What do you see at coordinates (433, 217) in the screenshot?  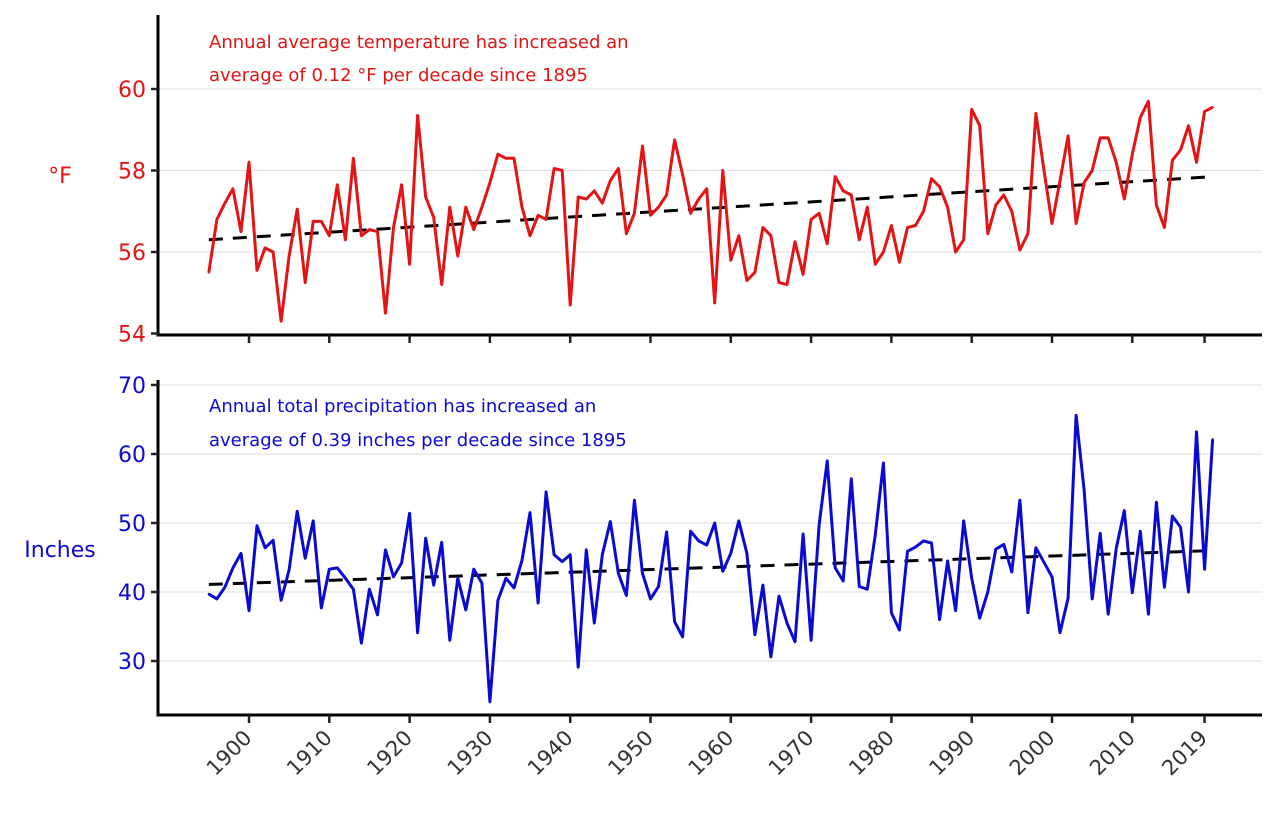 I see `temperature-point-1923` at bounding box center [433, 217].